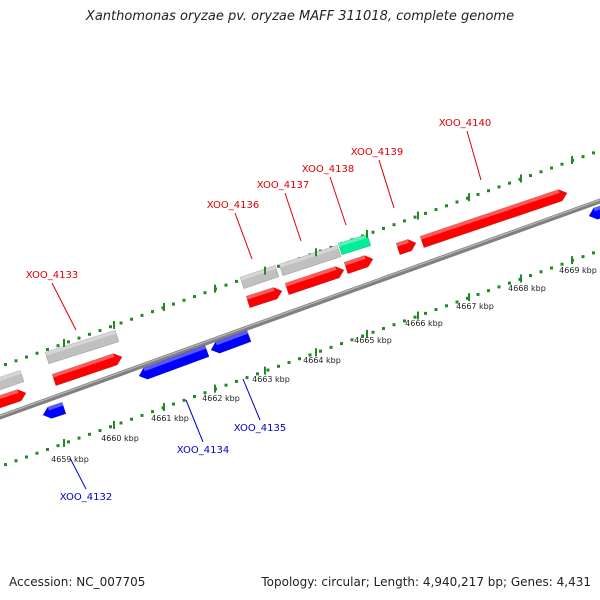 The image size is (600, 600). What do you see at coordinates (373, 340) in the screenshot?
I see `kbp-tick-label: 4665 kbp` at bounding box center [373, 340].